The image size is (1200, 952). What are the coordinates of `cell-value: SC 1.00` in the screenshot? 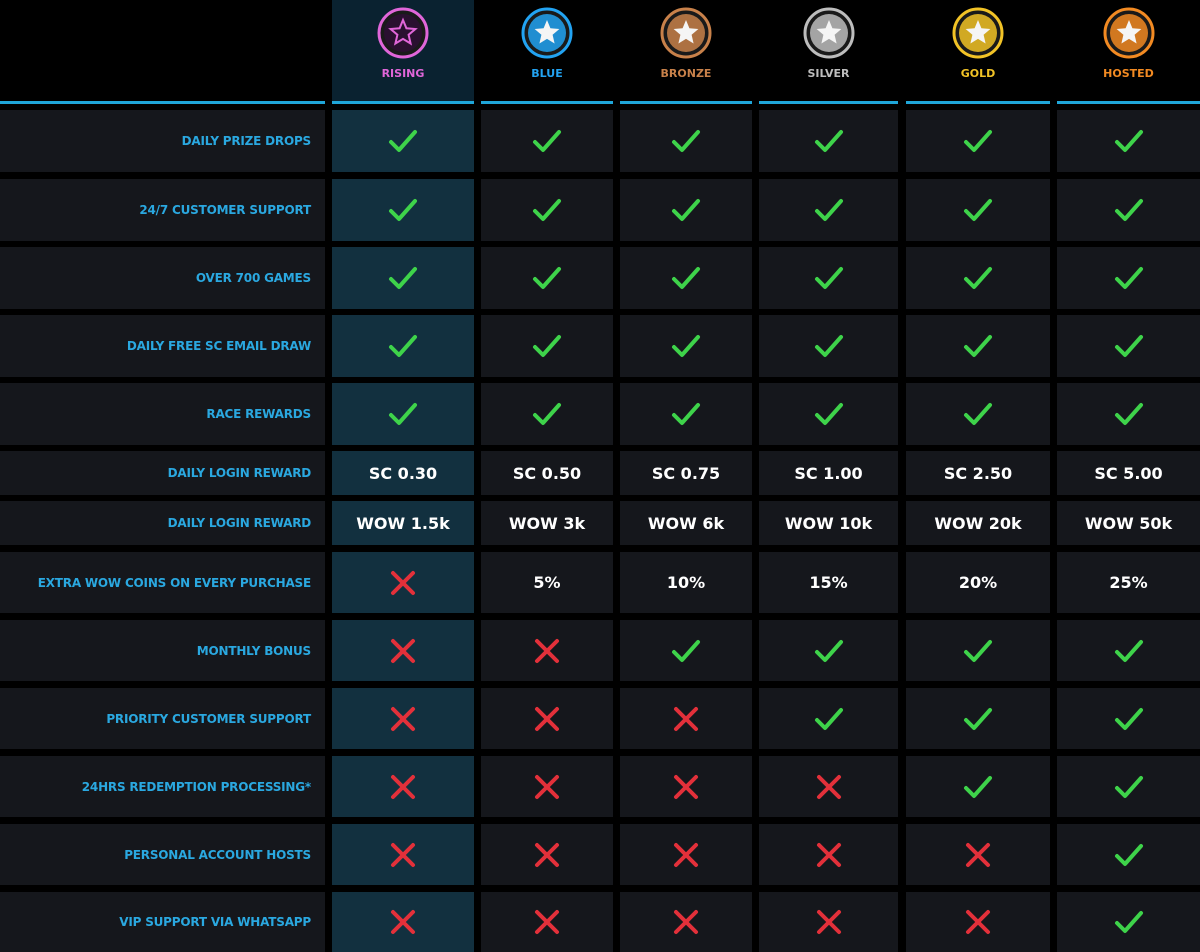 It's located at (828, 473).